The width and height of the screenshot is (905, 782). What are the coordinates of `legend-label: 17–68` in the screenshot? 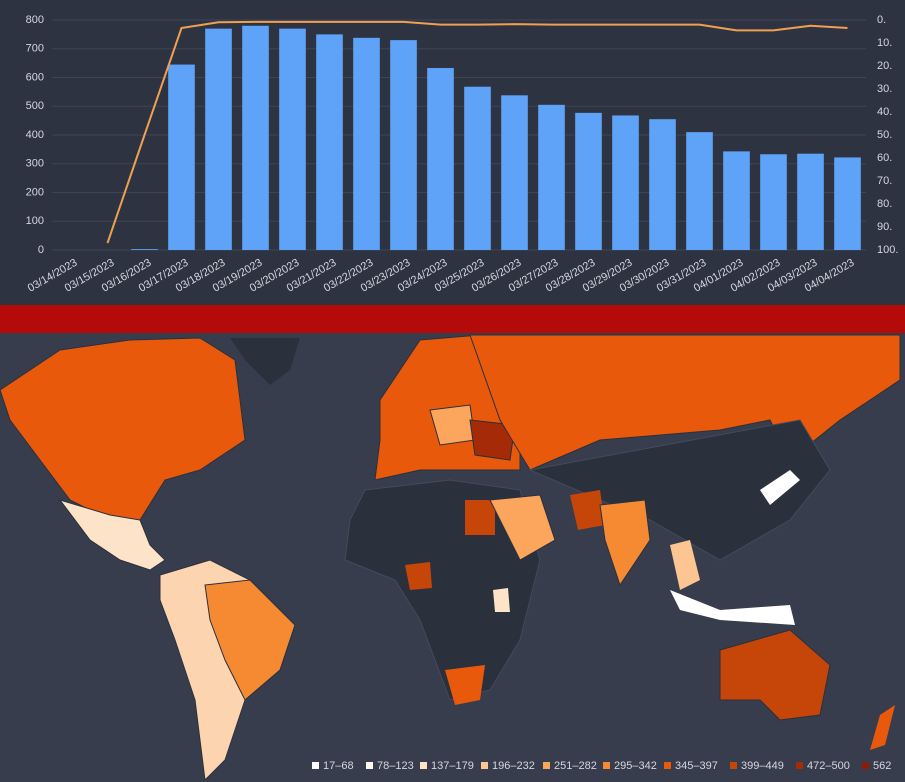 It's located at (338, 766).